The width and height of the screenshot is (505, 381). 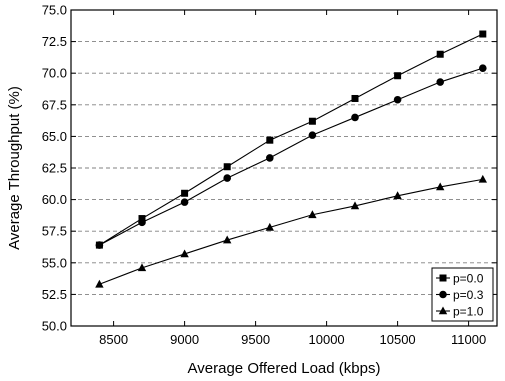 I want to click on y-tick-label: 67.5, so click(x=54, y=104).